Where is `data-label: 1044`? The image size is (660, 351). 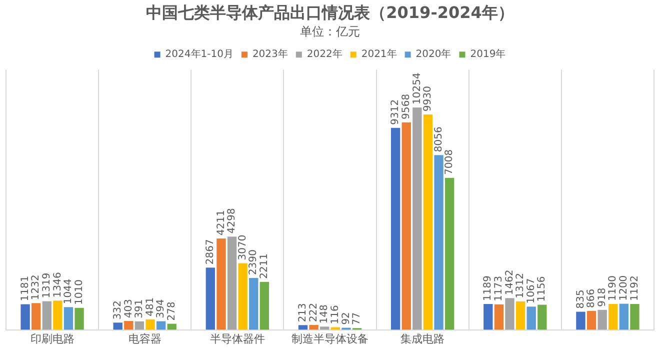
data-label: 1044 is located at coordinates (68, 291).